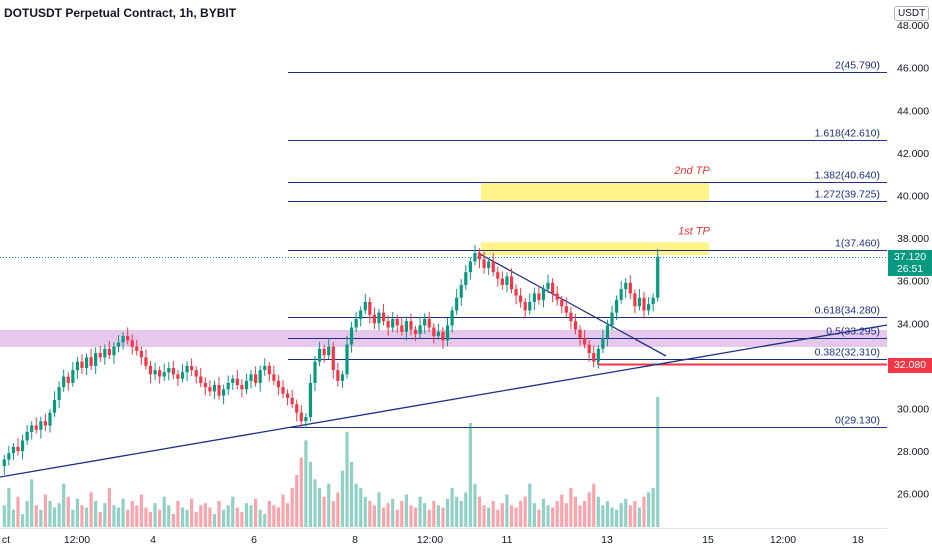 The height and width of the screenshot is (555, 932). Describe the element at coordinates (913, 26) in the screenshot. I see `price-tick-label: 48.000` at that location.